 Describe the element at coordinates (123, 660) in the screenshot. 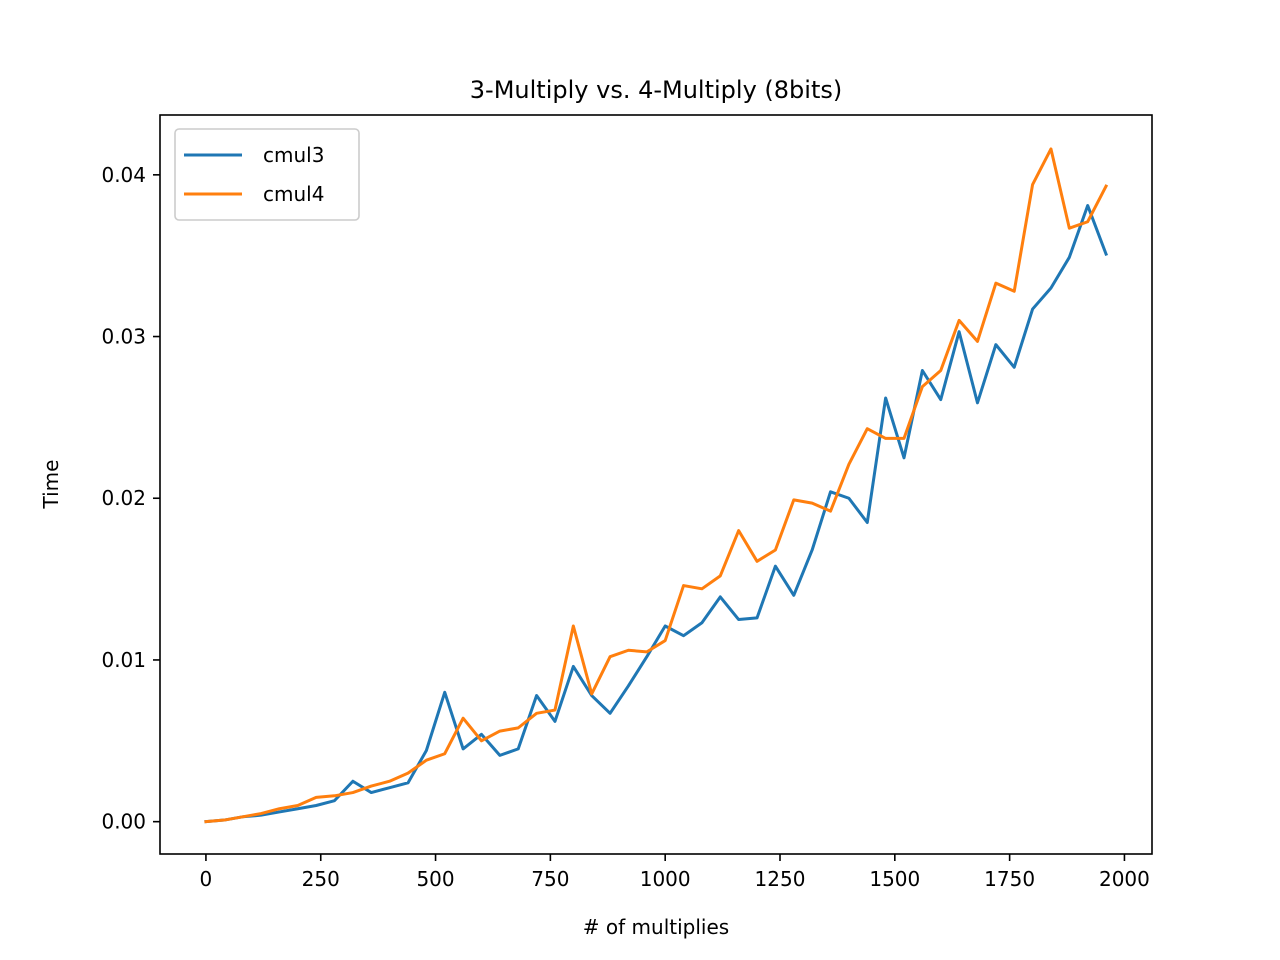

I see `y-tick-label: 0.01` at that location.